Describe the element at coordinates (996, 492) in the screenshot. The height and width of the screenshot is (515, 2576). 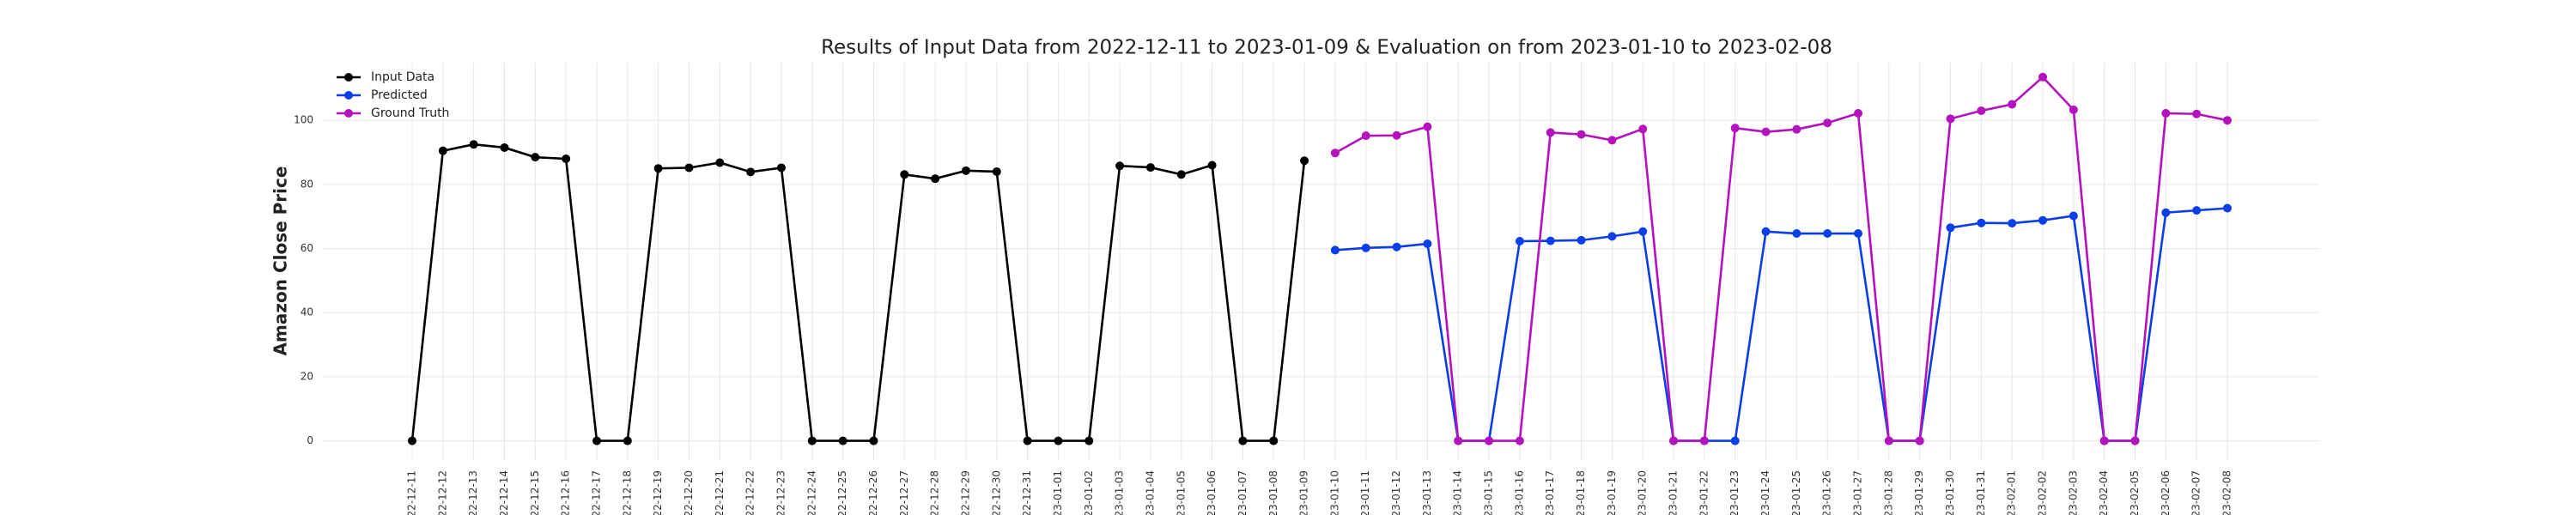
I see `x-tick-label: 2022-12-30` at that location.